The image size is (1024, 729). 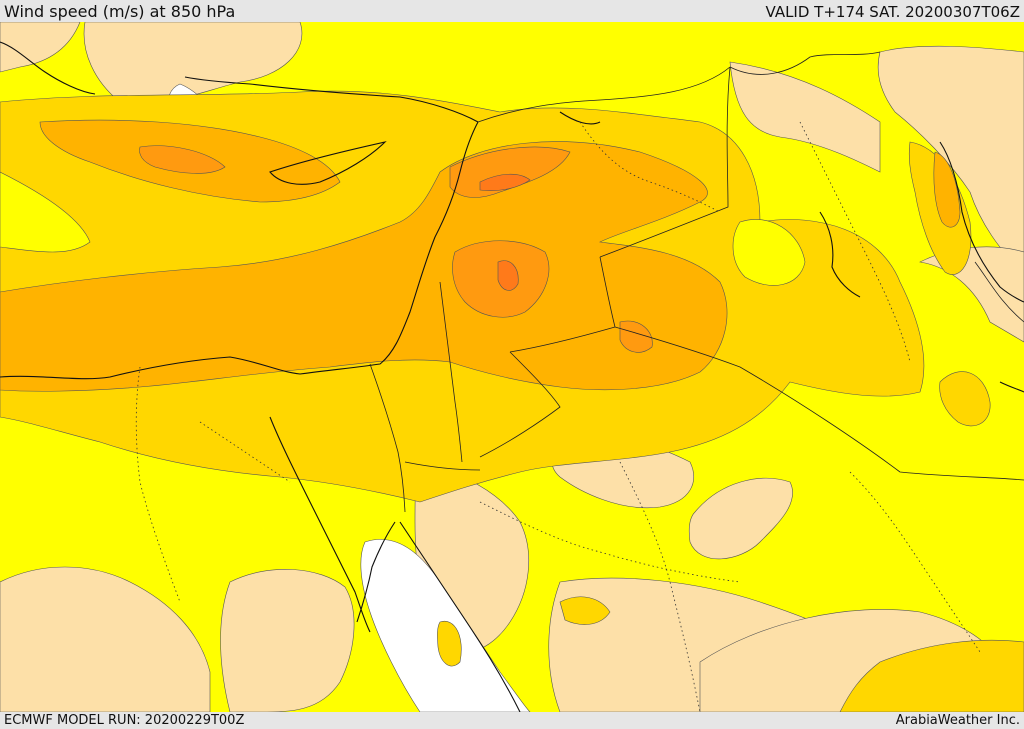 I want to click on coast-persian-gulf-north, so click(x=981, y=222).